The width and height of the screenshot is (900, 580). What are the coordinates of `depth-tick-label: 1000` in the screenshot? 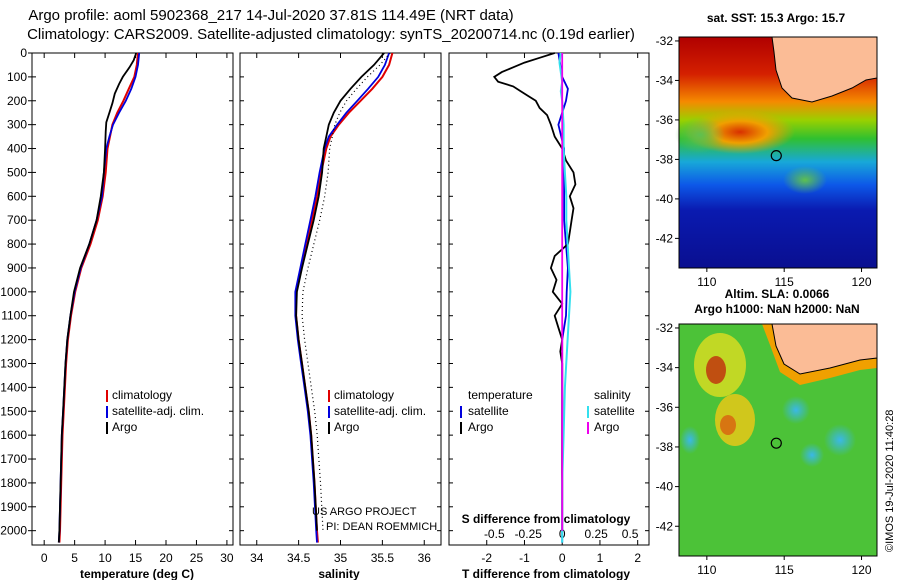 It's located at (13, 292).